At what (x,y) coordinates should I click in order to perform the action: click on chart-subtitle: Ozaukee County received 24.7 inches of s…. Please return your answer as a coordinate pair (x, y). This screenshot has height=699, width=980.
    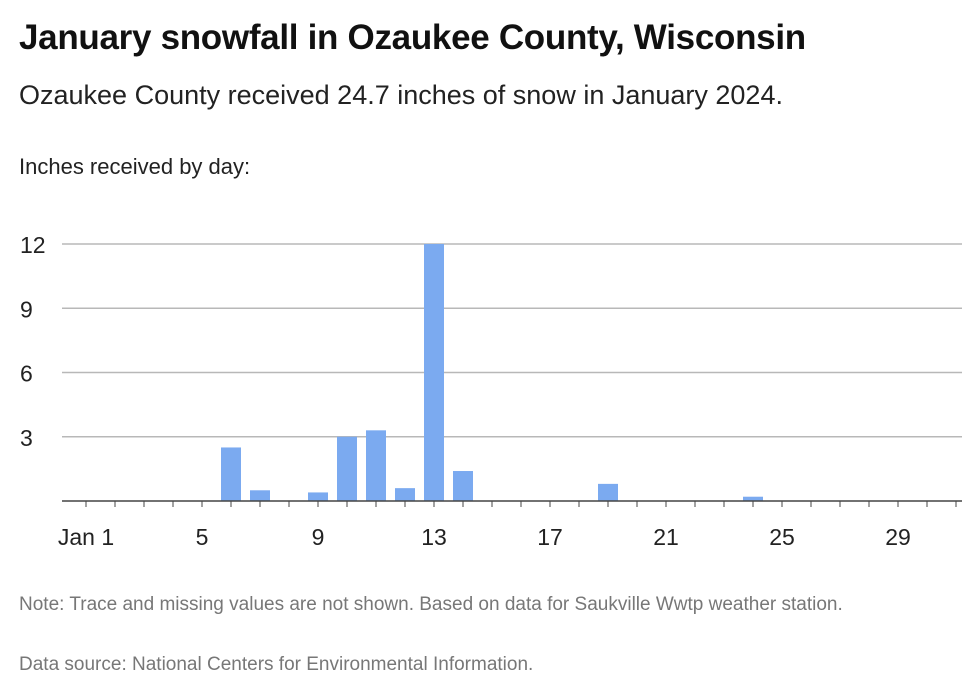
    Looking at the image, I should click on (401, 95).